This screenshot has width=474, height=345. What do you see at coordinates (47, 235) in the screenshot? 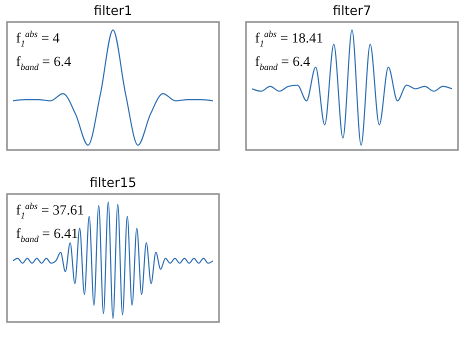
I see `annotation: f$_{band}$ = 6.41` at bounding box center [47, 235].